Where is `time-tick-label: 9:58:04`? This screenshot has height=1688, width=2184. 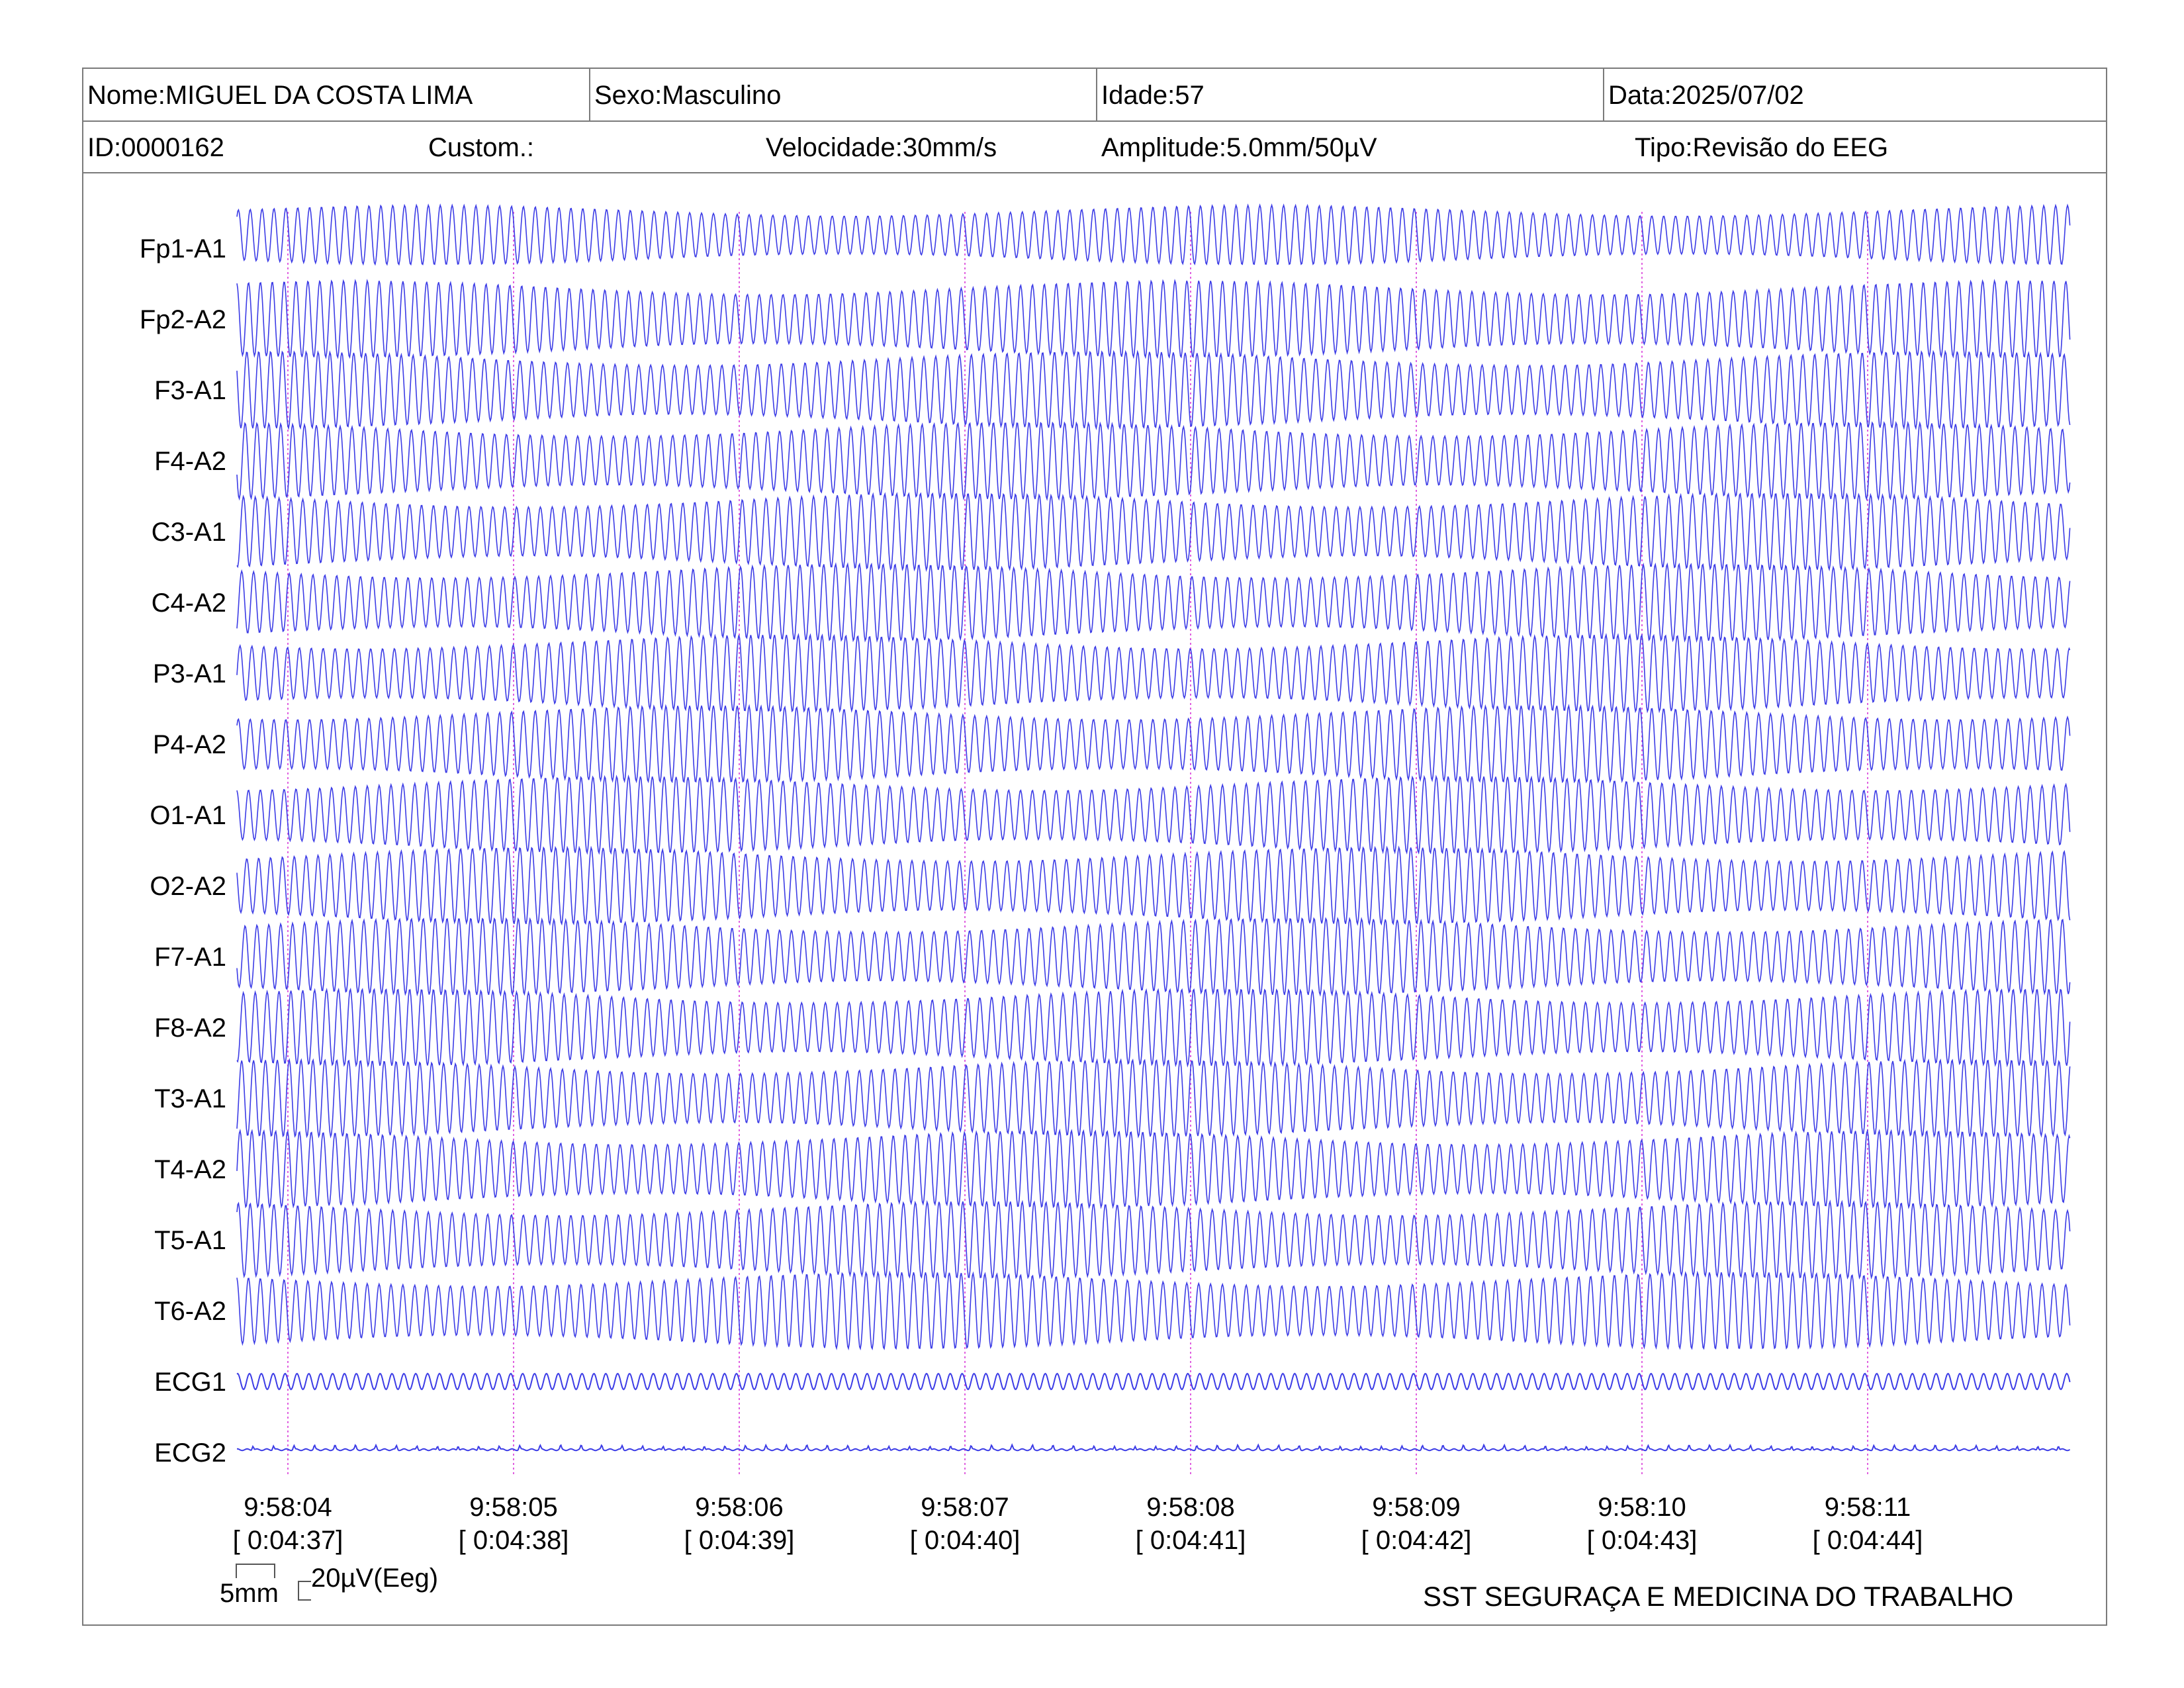
time-tick-label: 9:58:04 is located at coordinates (288, 1507).